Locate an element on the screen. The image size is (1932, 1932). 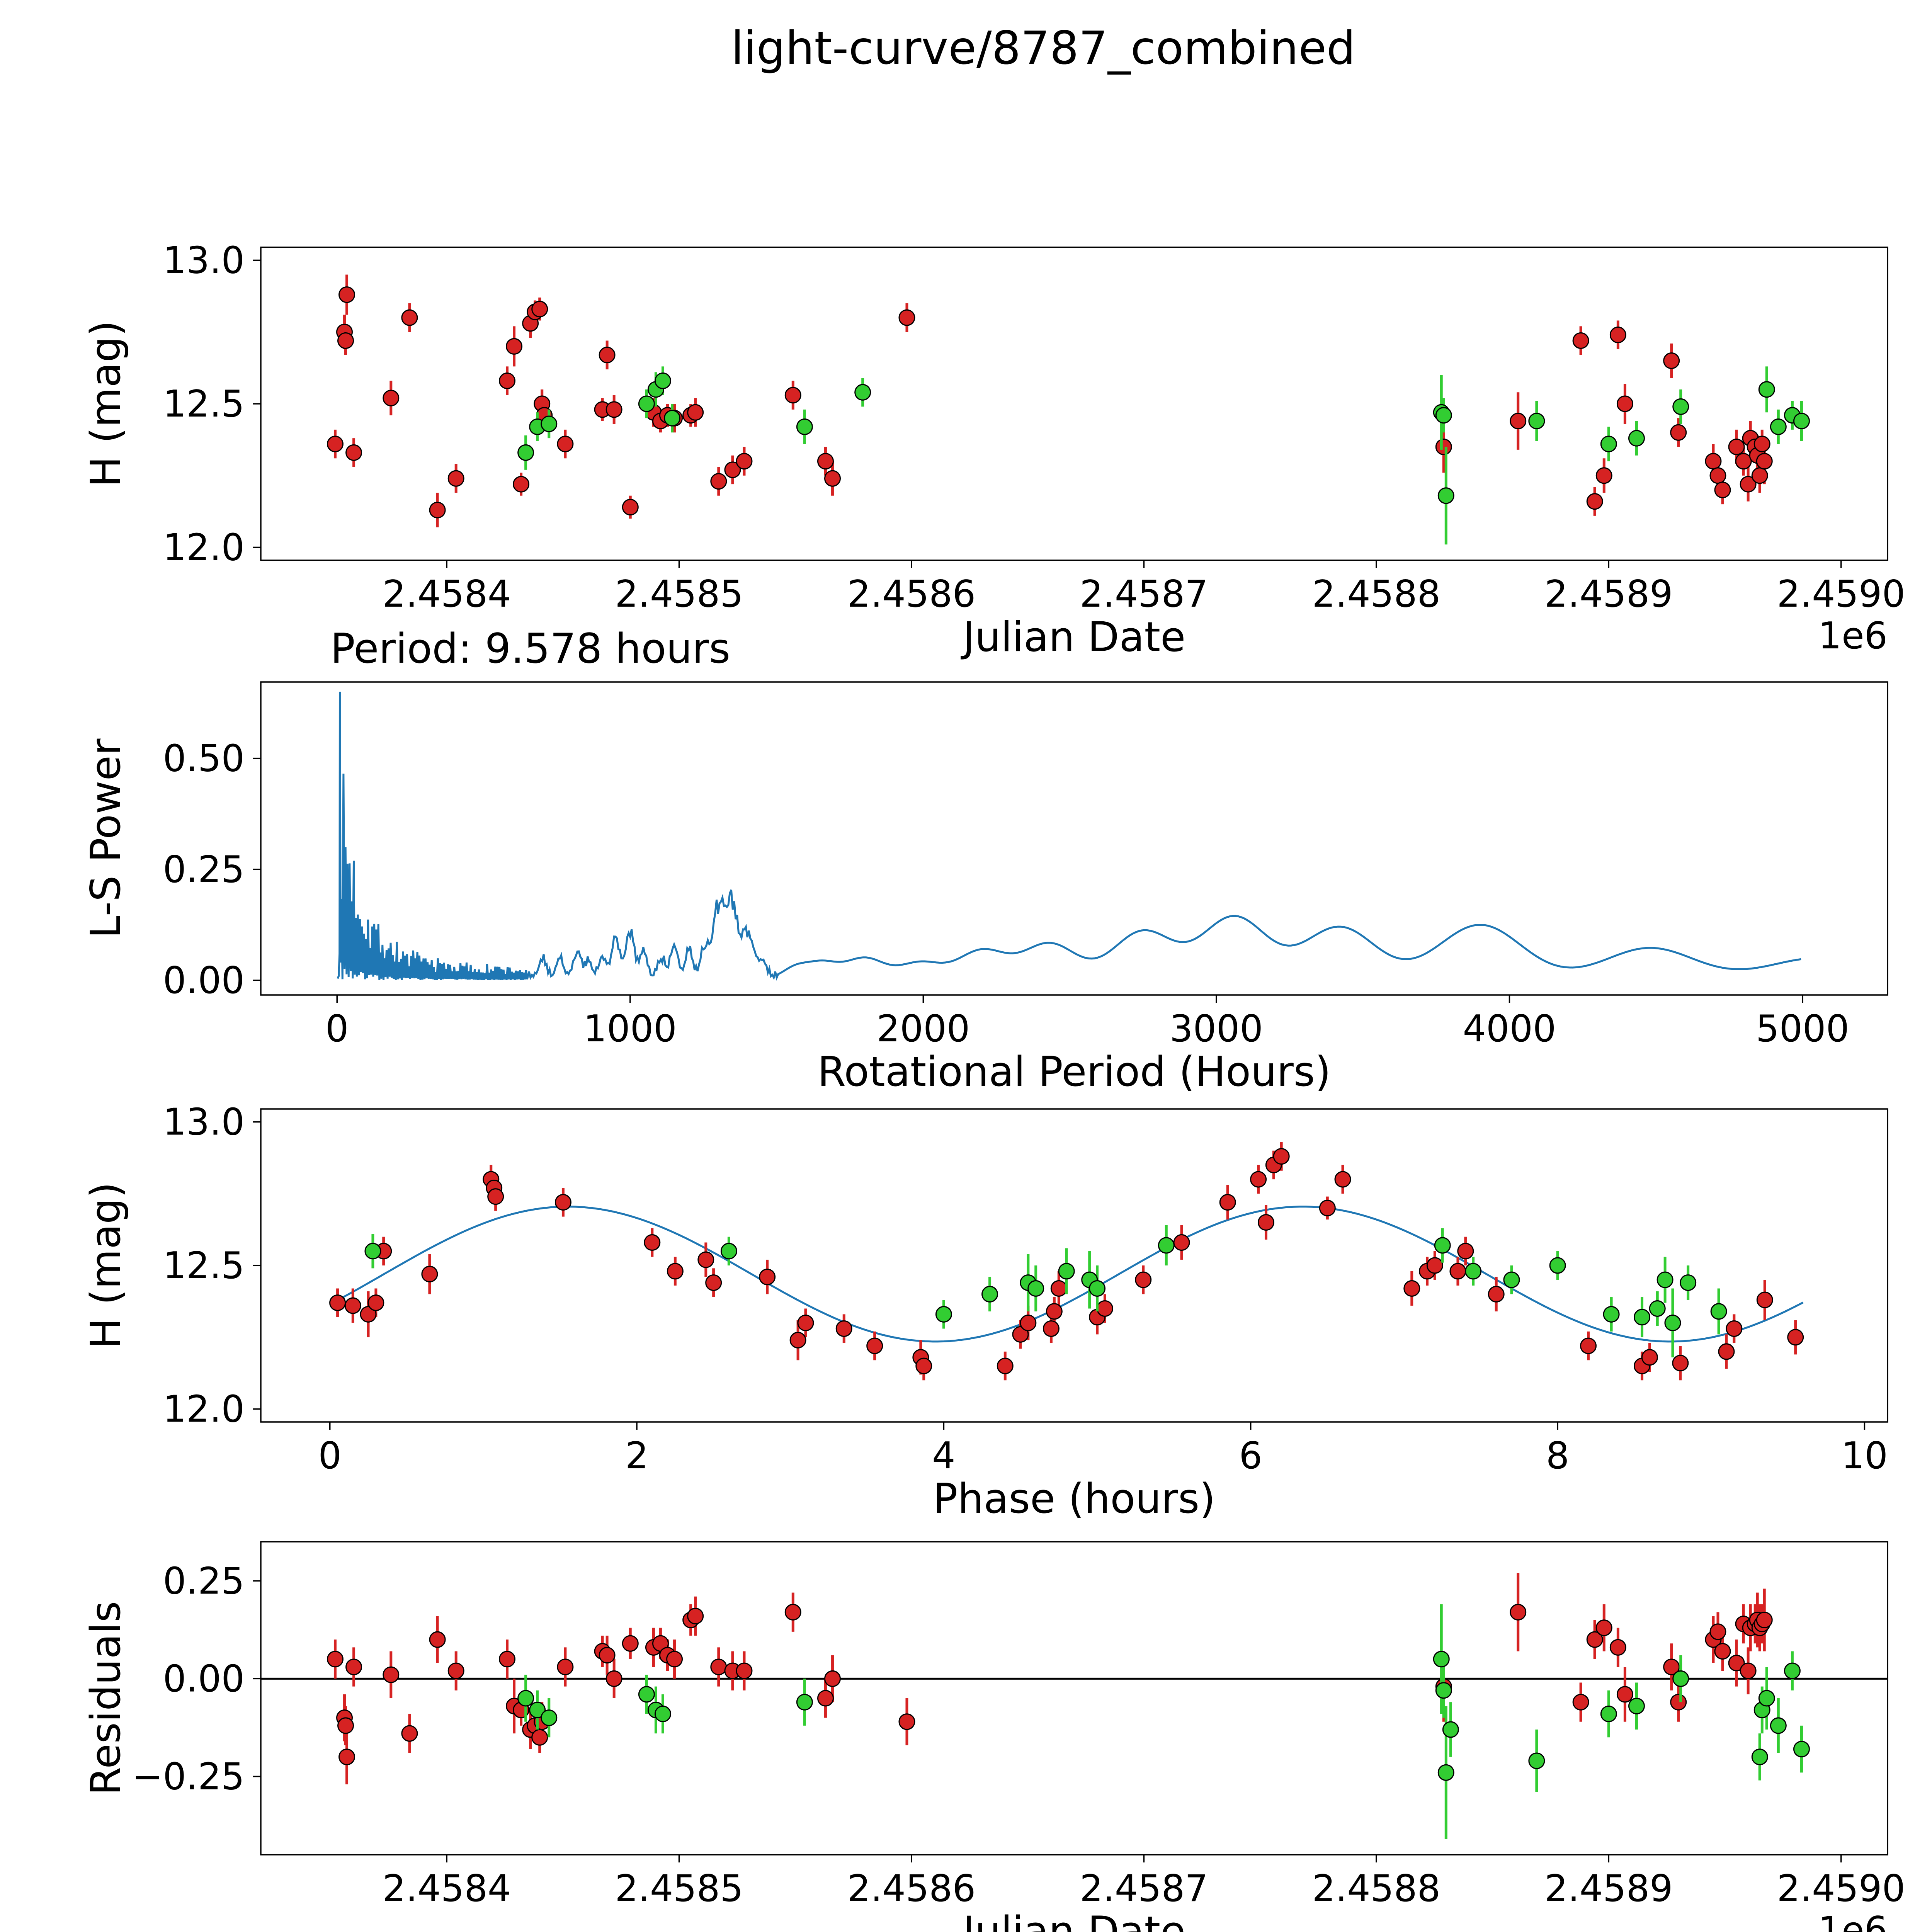
y-axis-label: L-S Power is located at coordinates (105, 838).